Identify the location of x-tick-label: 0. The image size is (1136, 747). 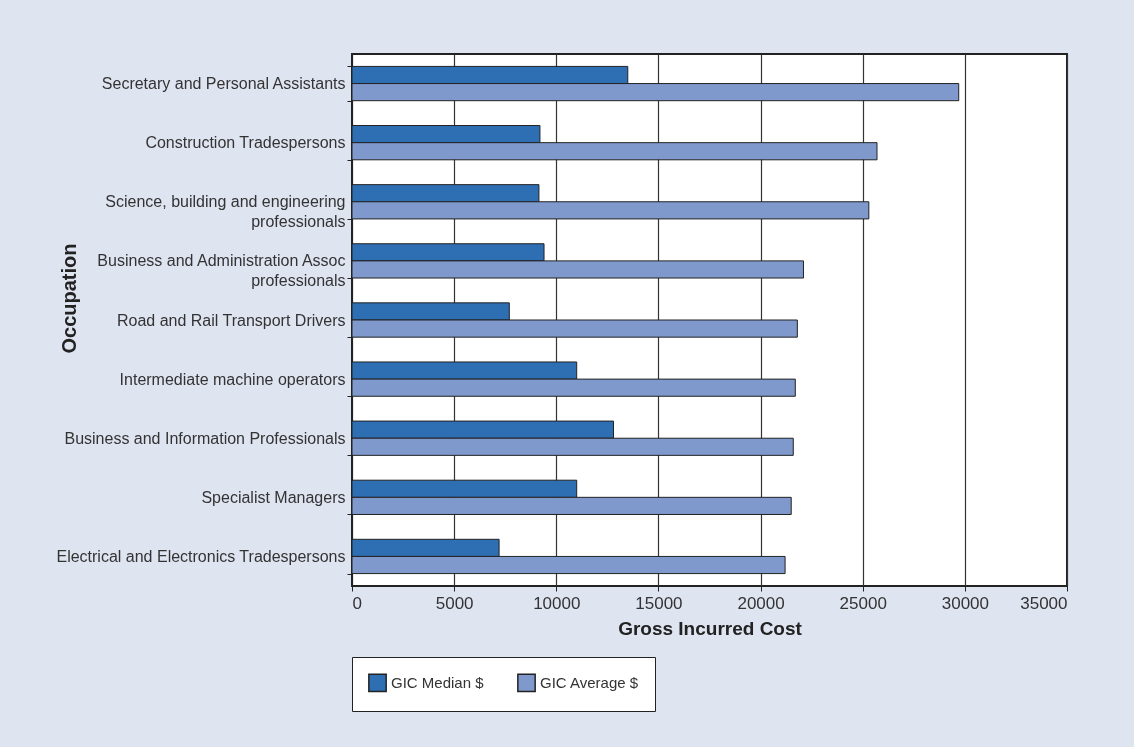
(357, 603).